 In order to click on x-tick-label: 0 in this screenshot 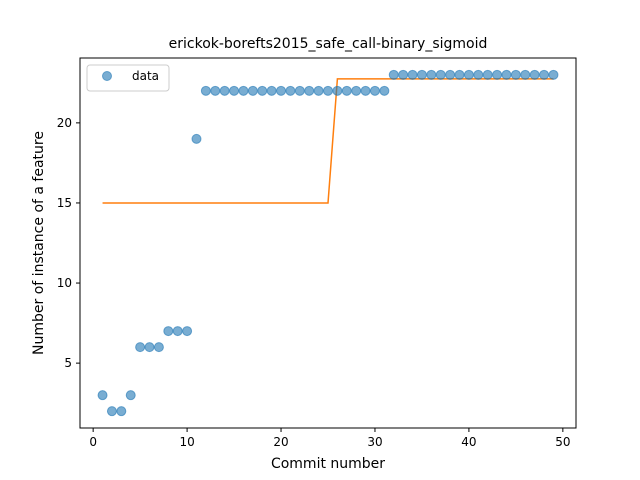, I will do `click(93, 442)`.